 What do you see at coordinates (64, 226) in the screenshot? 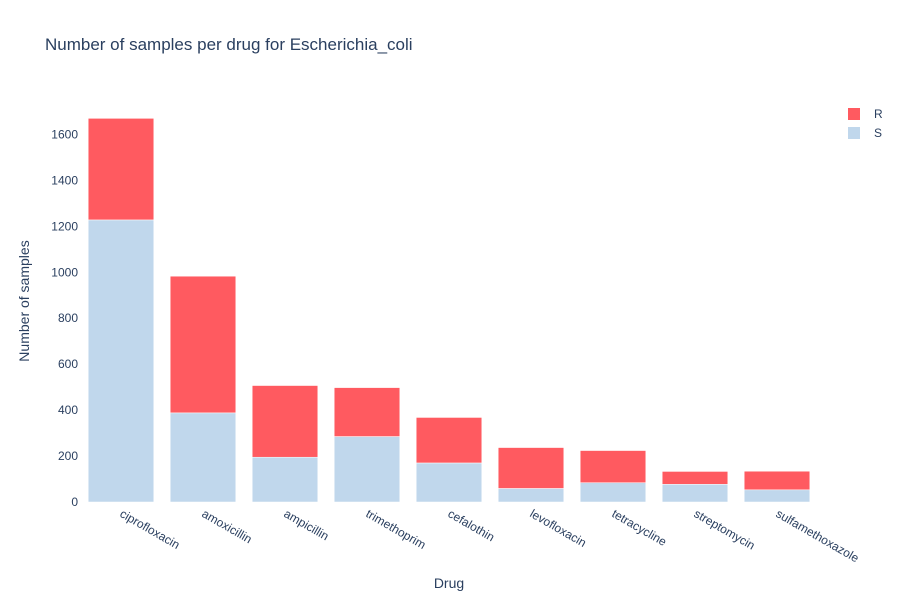
I see `y-tick-label: 1200` at bounding box center [64, 226].